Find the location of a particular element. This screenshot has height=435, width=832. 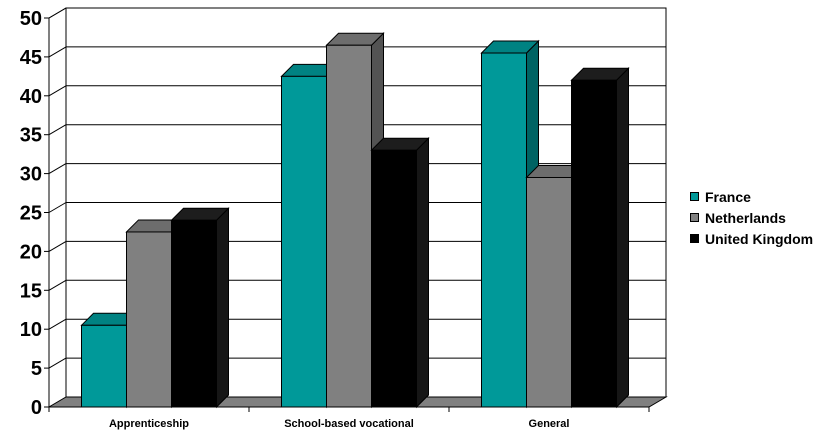

y-tick-label: 30 is located at coordinates (31, 175).